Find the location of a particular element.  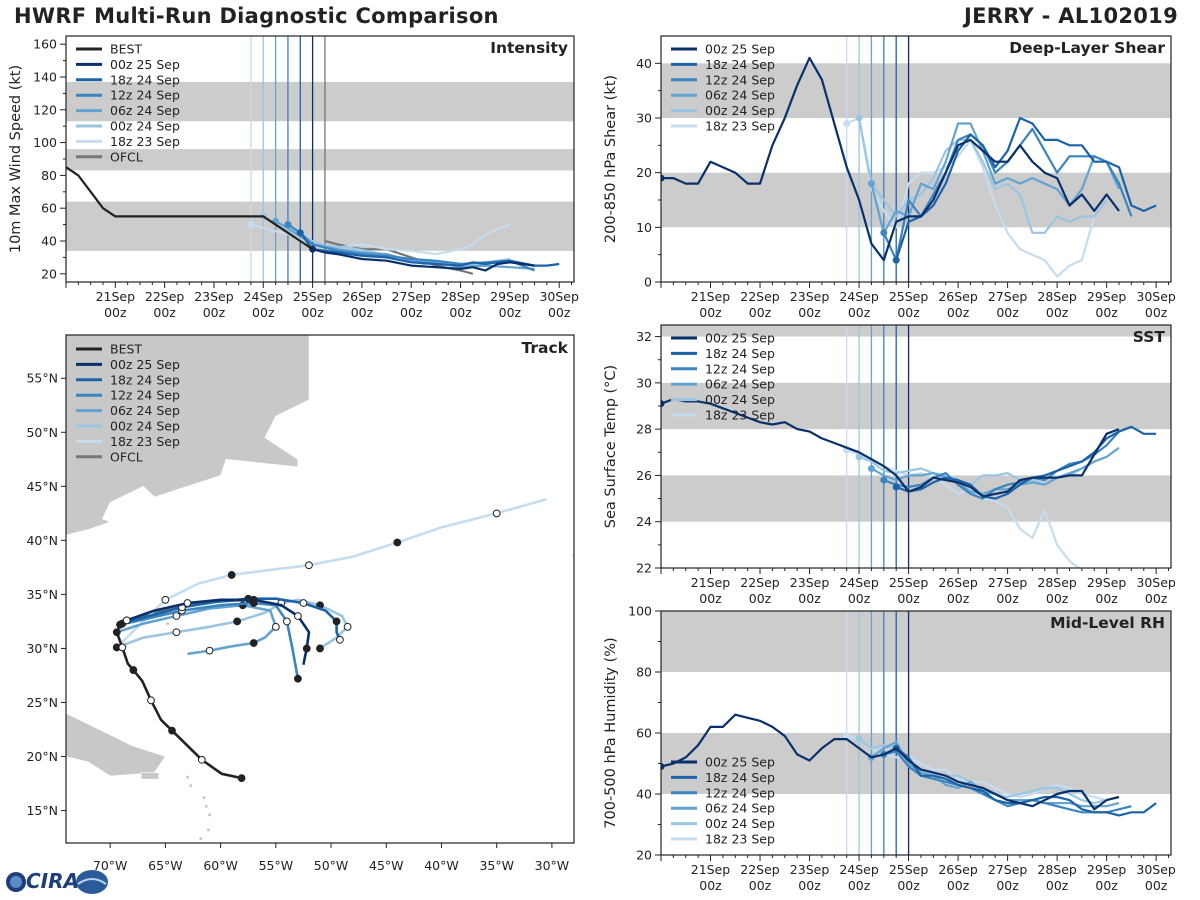

legend-label: 18z 24 Sep is located at coordinates (145, 379).